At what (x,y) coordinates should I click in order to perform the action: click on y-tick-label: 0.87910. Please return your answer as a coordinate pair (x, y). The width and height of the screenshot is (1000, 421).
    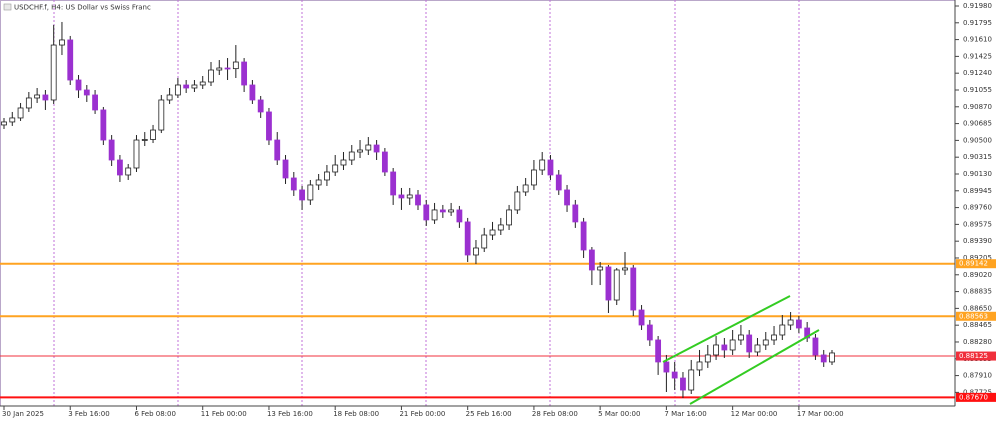
    Looking at the image, I should click on (977, 376).